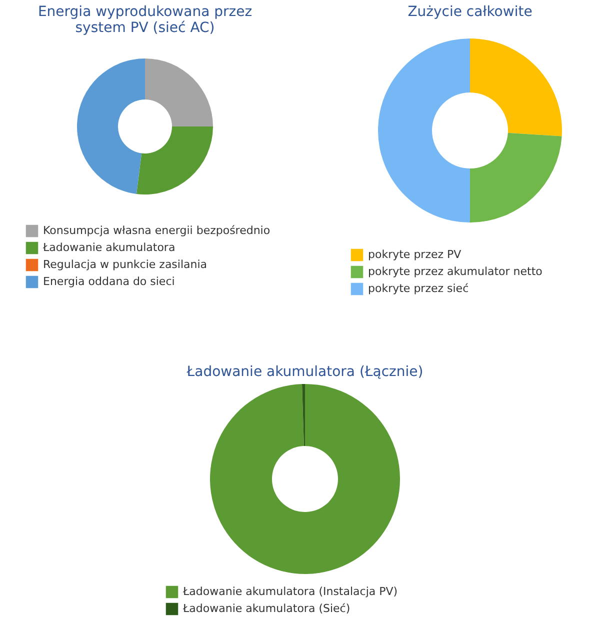 The height and width of the screenshot is (639, 593). What do you see at coordinates (125, 264) in the screenshot?
I see `legend-label: Regulacja w punkcie zasilania` at bounding box center [125, 264].